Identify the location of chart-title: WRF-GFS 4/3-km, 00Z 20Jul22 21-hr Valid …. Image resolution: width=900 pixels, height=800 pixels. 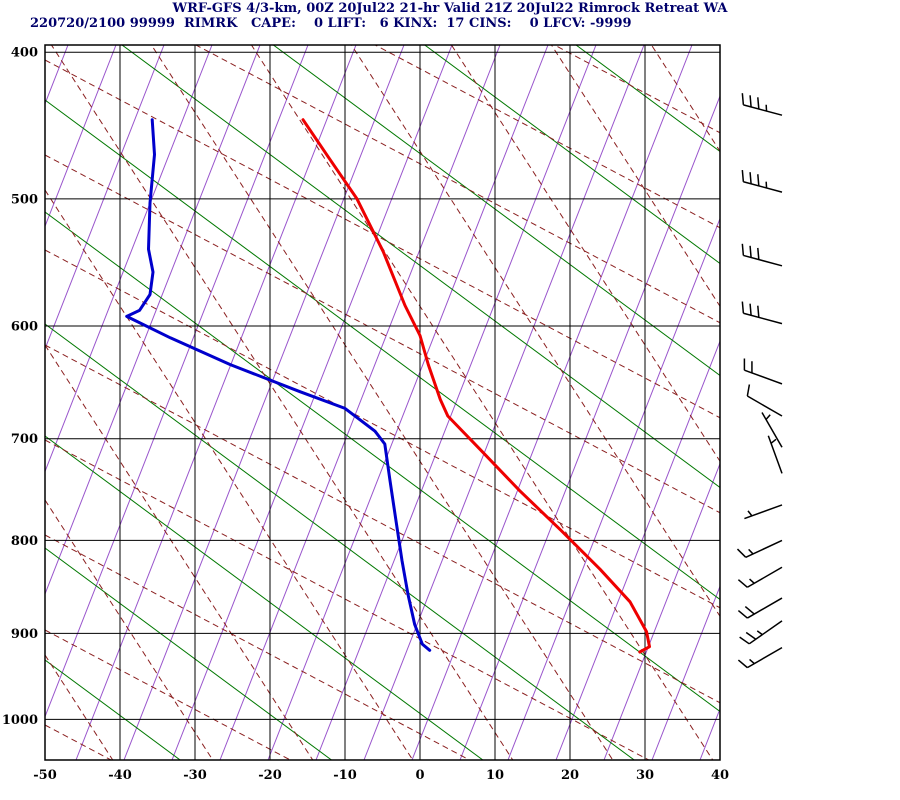
(450, 8).